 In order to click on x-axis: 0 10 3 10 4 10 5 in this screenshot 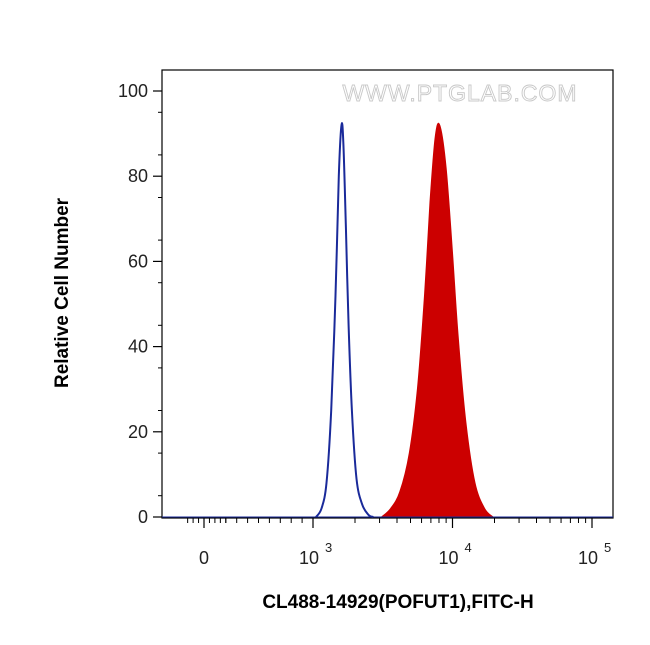, I will do `click(399, 543)`.